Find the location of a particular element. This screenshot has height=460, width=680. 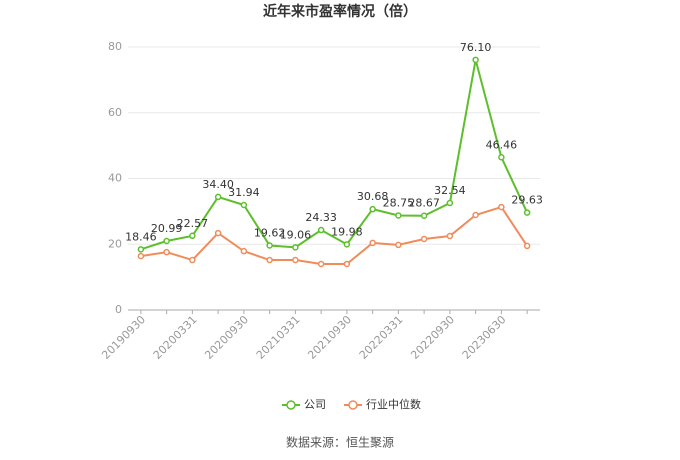

data-label: 19.98 is located at coordinates (347, 231).